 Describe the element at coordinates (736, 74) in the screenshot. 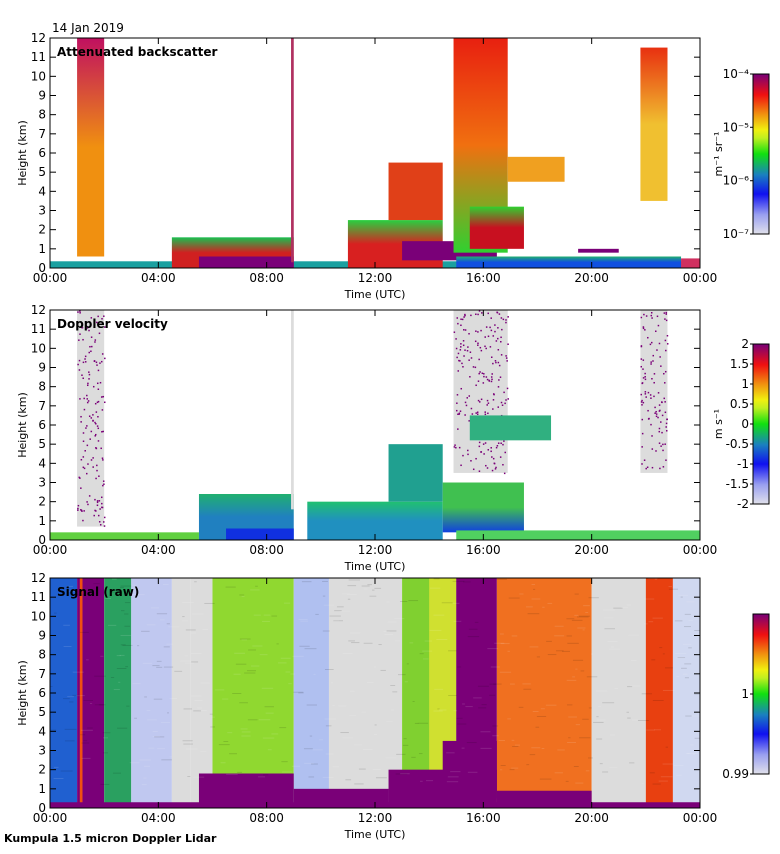

I see `colorbar-tick-label: 10⁻⁴` at that location.